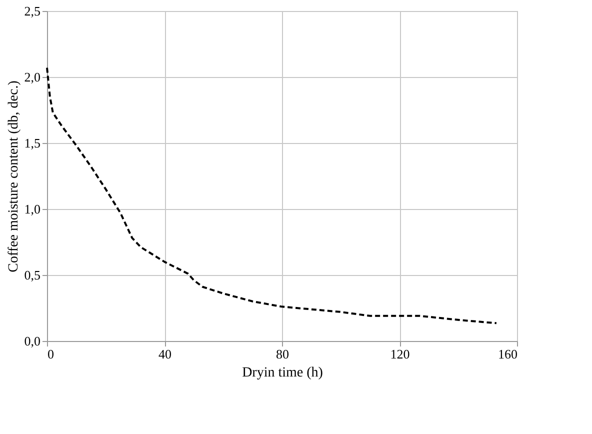 The width and height of the screenshot is (592, 434). Describe the element at coordinates (32, 77) in the screenshot. I see `y-tick-label: 2,0` at that location.